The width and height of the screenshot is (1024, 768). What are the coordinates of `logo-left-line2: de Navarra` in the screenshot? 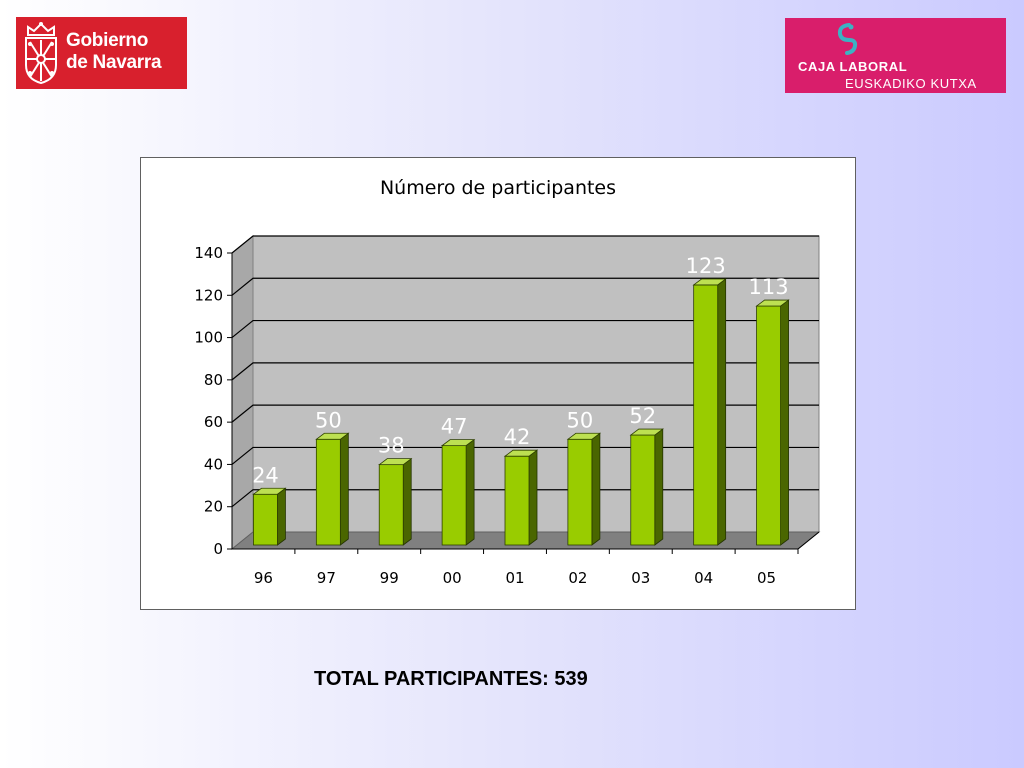 It's located at (114, 62).